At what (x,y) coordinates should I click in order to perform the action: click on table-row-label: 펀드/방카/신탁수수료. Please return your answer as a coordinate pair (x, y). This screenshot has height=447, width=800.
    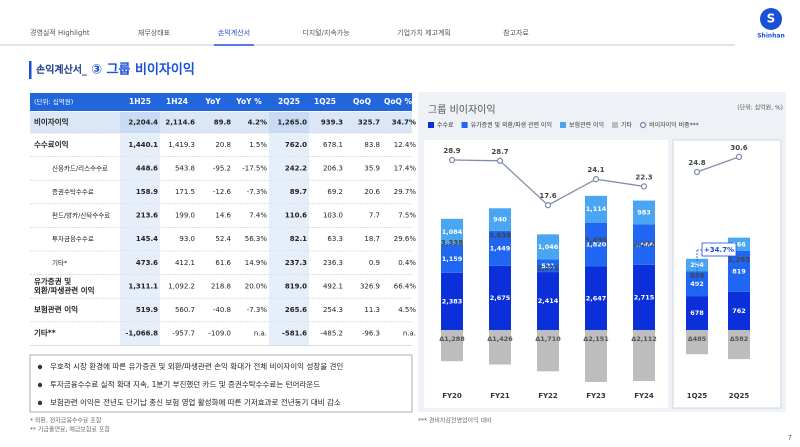
    Looking at the image, I should click on (81, 215).